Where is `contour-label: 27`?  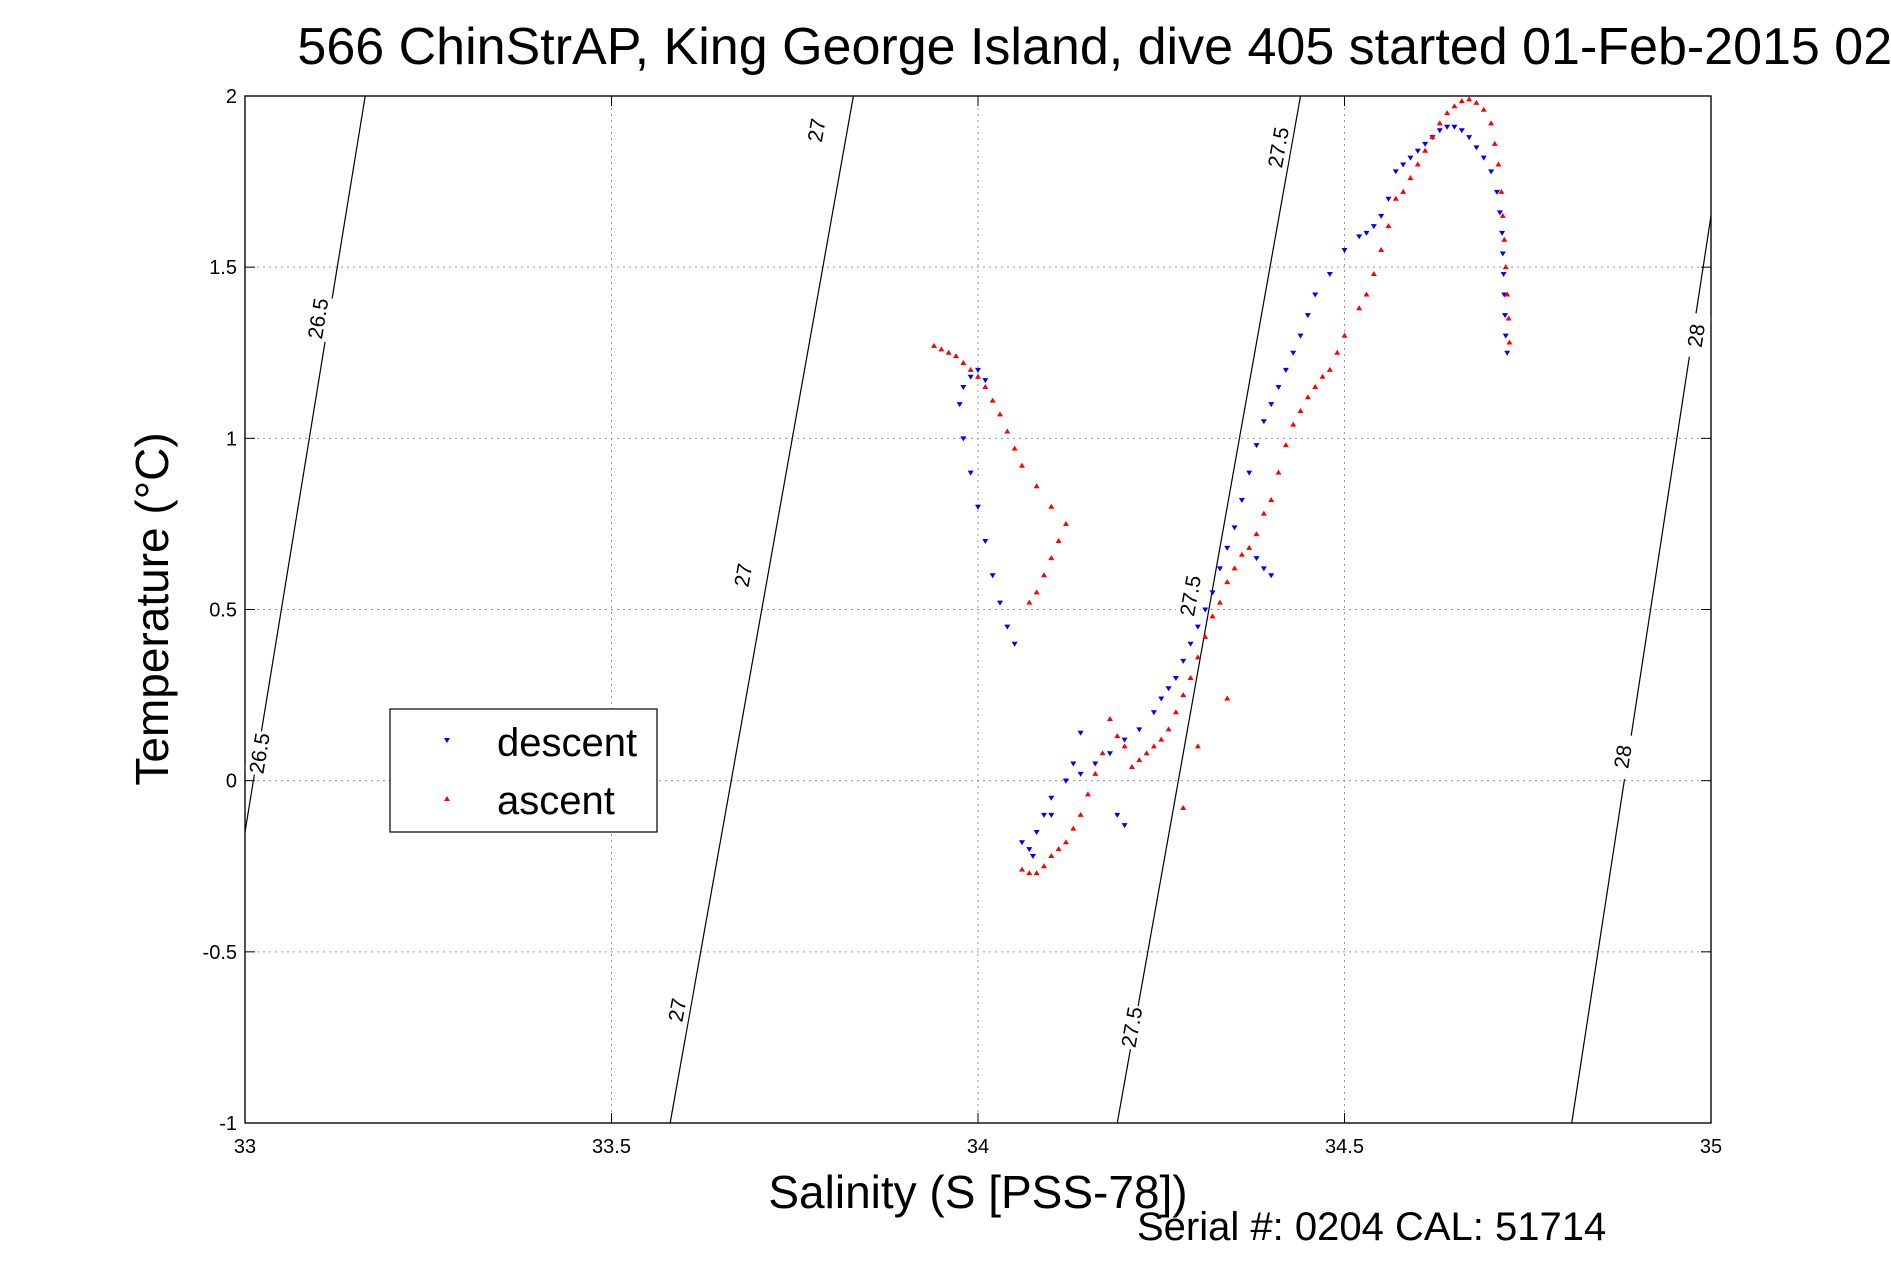
contour-label: 27 is located at coordinates (817, 130).